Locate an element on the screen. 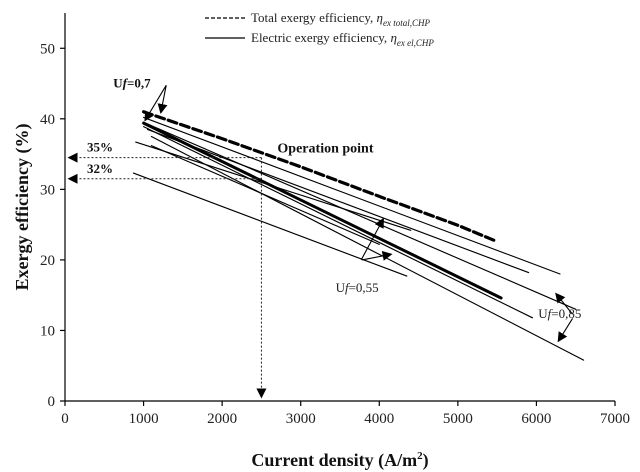  y-axis-title: Exergy efficiency (%) is located at coordinates (22, 207).